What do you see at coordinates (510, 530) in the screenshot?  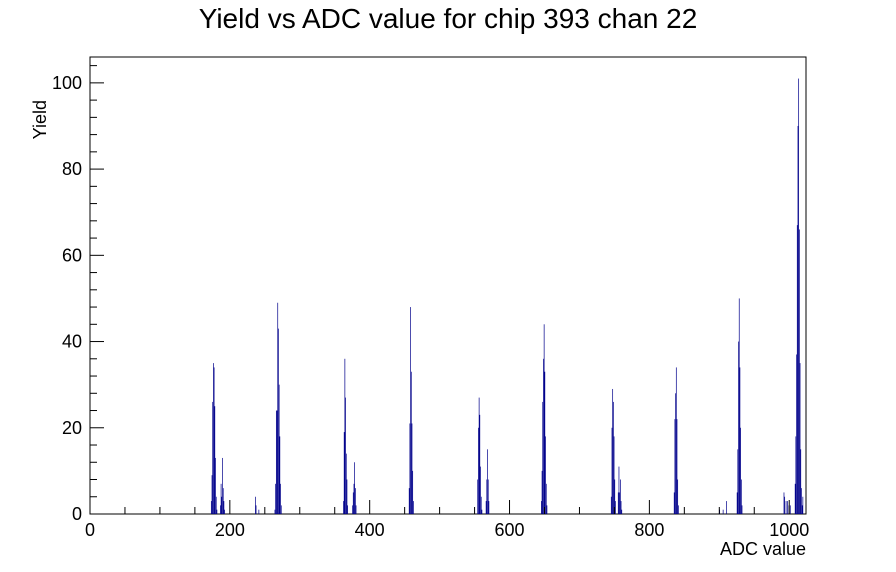 I see `x-tick-label: 600` at bounding box center [510, 530].